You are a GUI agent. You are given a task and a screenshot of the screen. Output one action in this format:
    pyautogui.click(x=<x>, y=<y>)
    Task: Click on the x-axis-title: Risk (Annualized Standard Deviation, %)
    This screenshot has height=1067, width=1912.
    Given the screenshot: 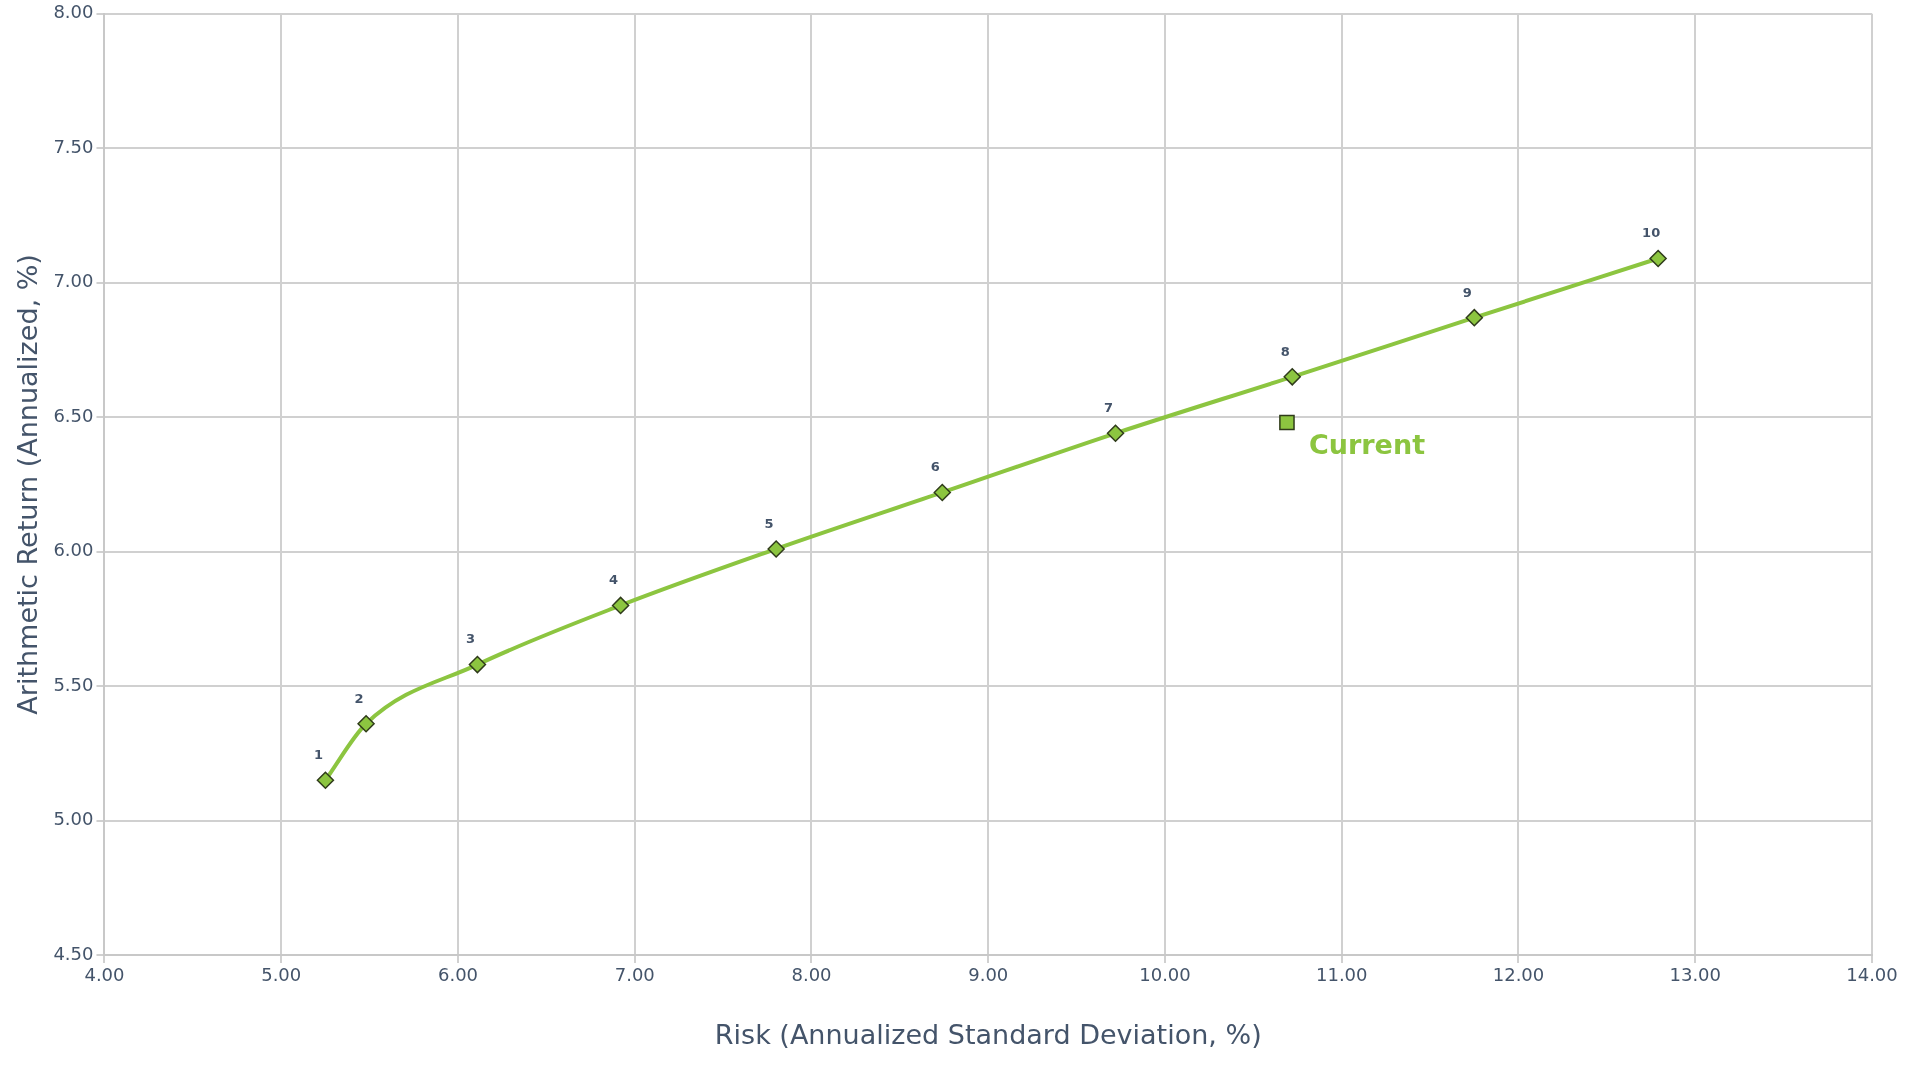 What is the action you would take?
    pyautogui.click(x=988, y=1034)
    